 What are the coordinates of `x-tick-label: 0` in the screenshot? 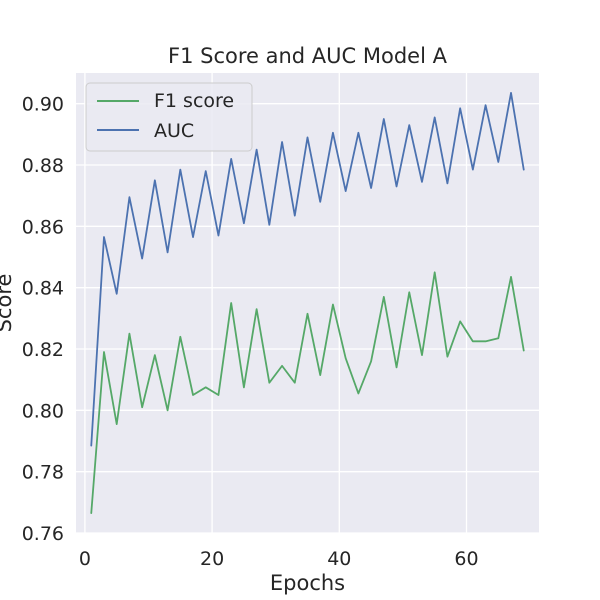 It's located at (85, 559).